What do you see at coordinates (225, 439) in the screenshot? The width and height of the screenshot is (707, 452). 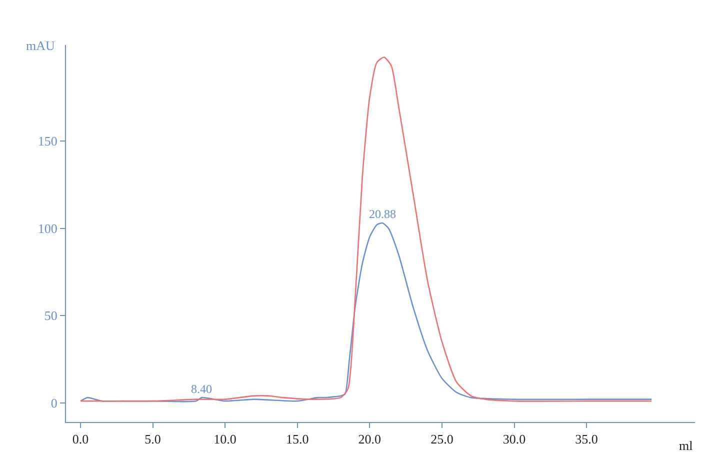 I see `x-tick-label: 10.0` at bounding box center [225, 439].